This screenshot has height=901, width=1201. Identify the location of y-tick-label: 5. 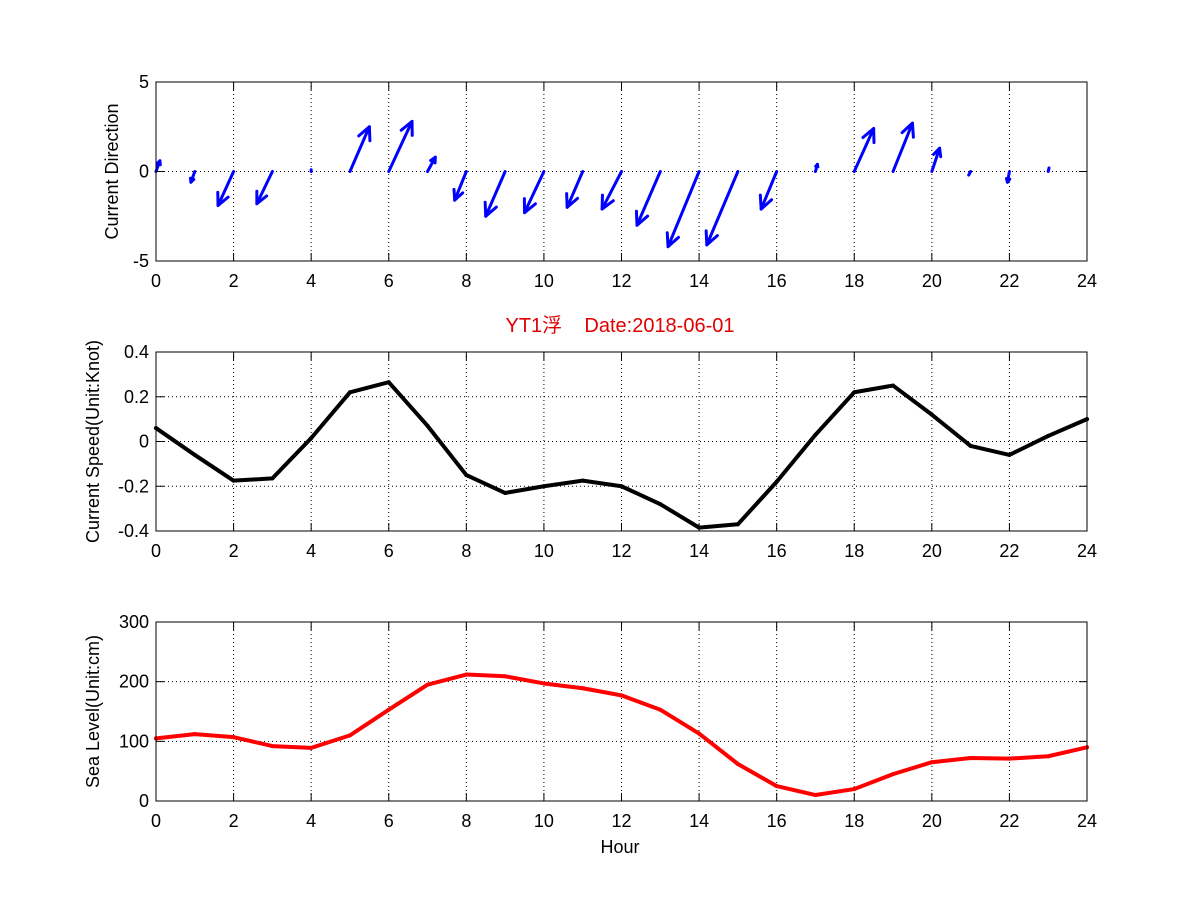
(144, 82).